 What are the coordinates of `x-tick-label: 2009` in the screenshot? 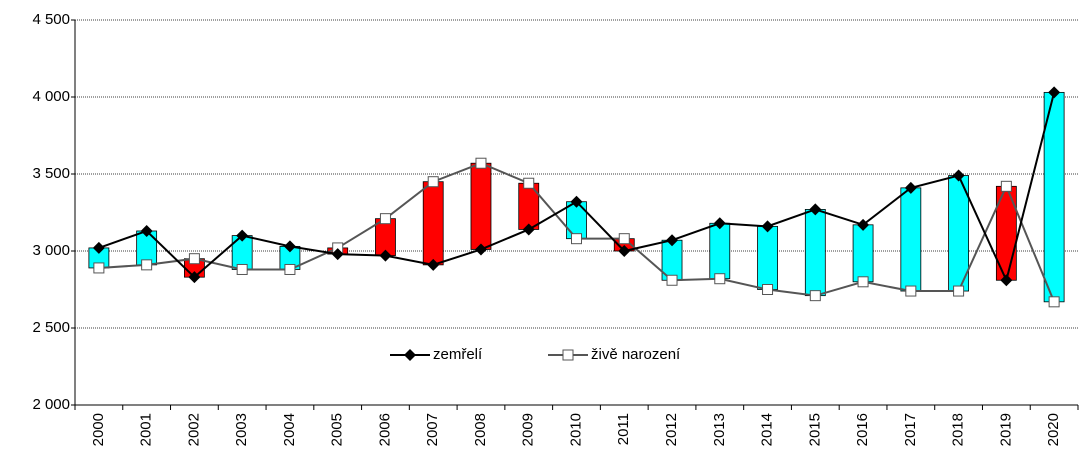 It's located at (528, 429).